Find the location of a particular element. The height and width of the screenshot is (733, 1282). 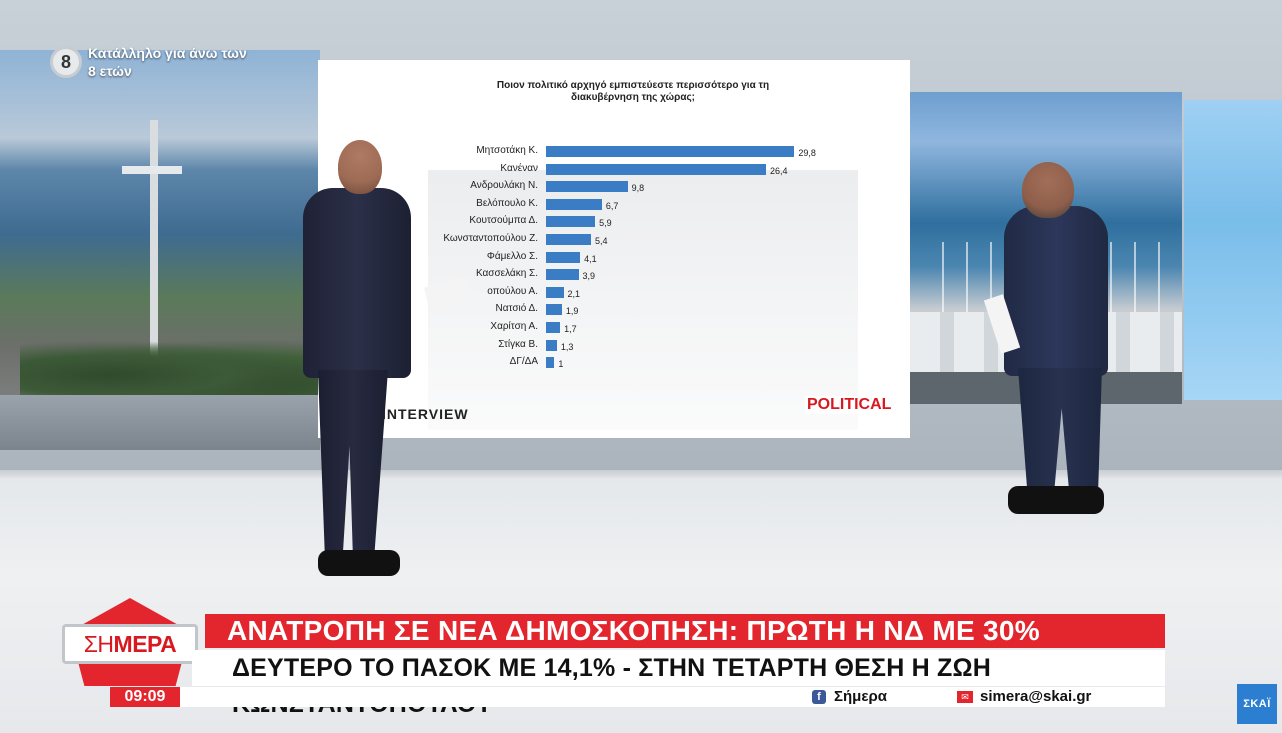

show-logo-text: ΣΗΜΕΡΑ is located at coordinates (130, 644).